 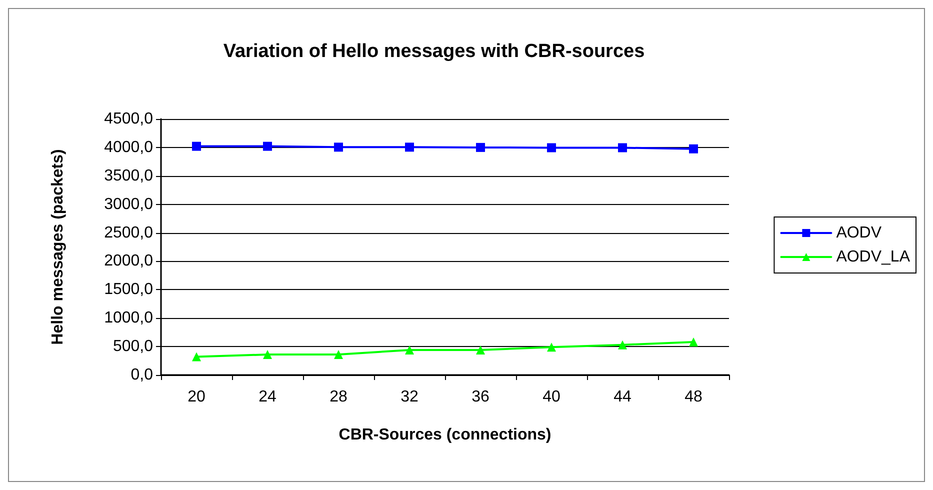 I want to click on x-tick-label: 24, so click(x=267, y=397).